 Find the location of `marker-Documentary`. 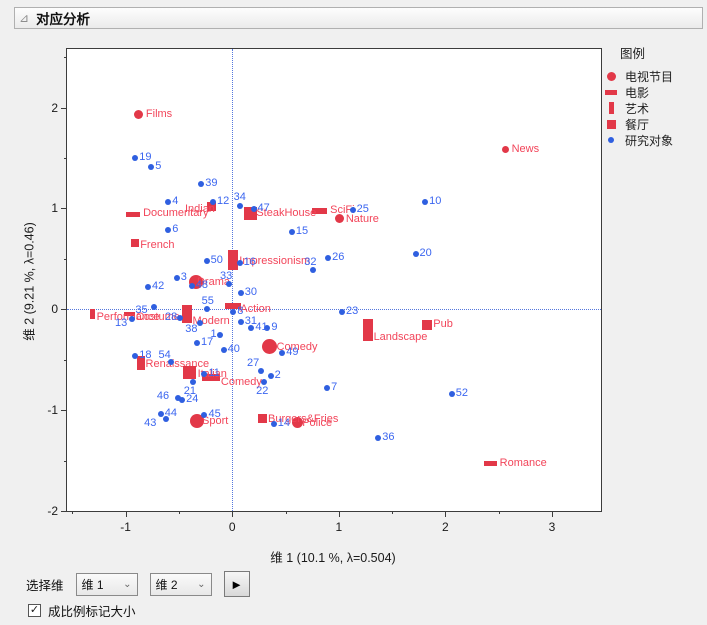

marker-Documentary is located at coordinates (133, 214).